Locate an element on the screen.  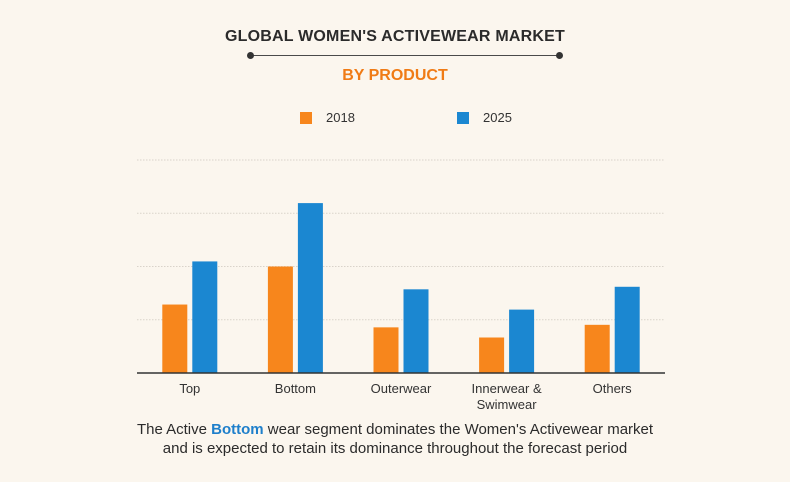
legend-swatch-2018 is located at coordinates (306, 117).